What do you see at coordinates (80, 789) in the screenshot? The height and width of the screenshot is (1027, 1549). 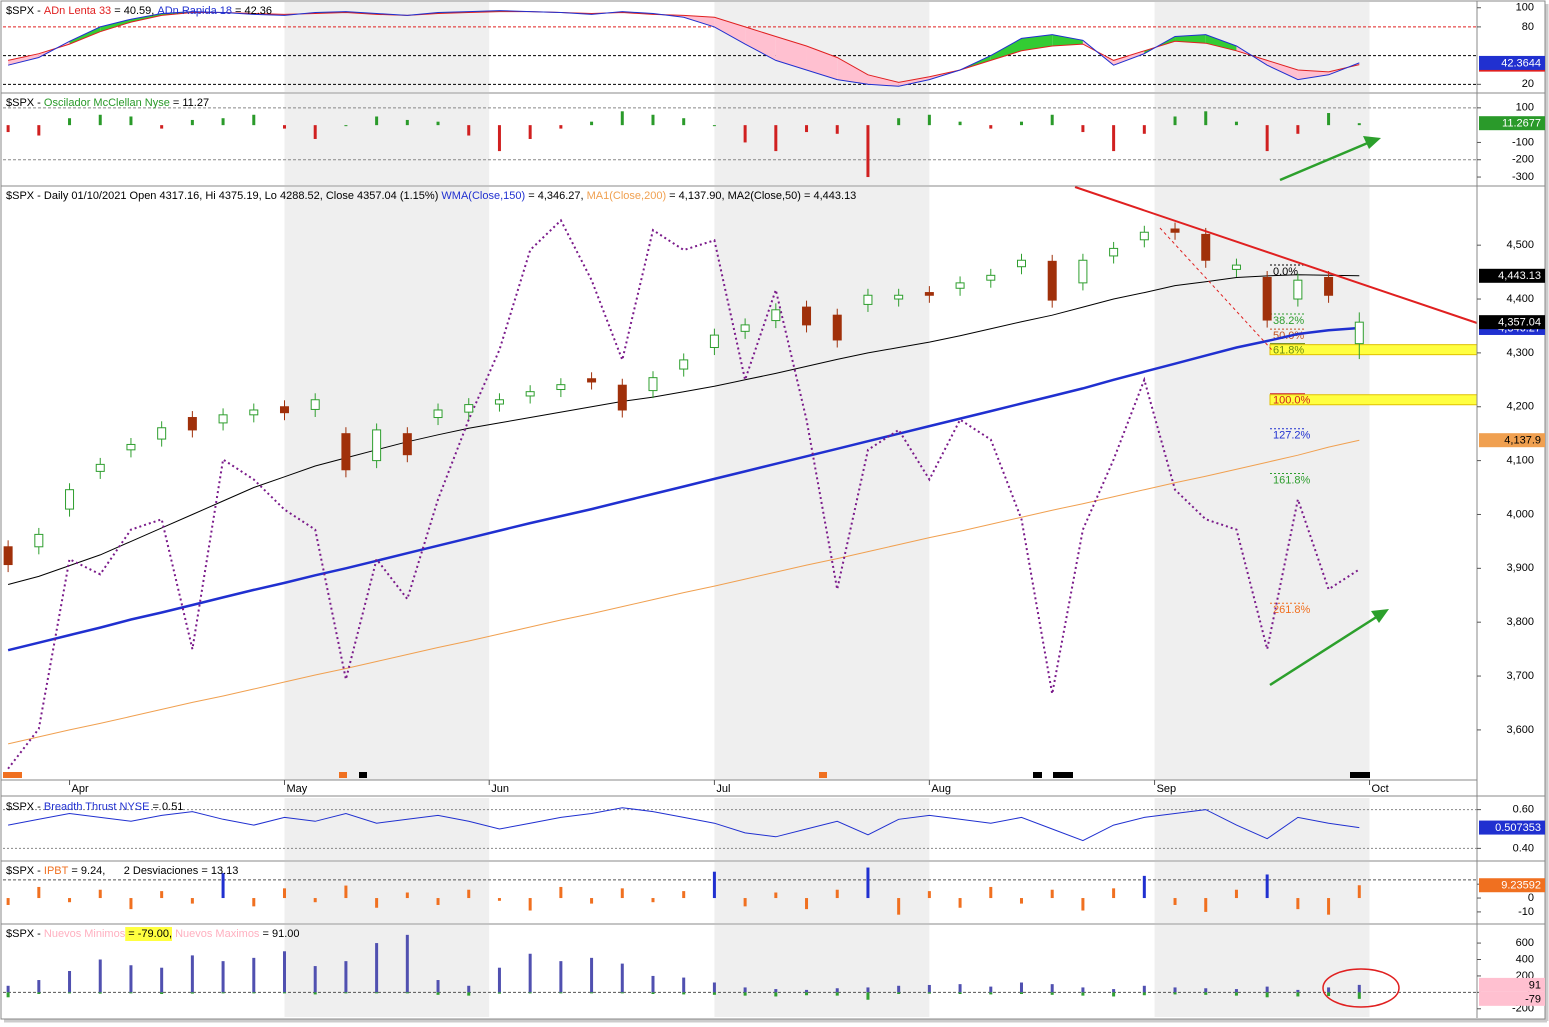 I see `x-tick-label: Apr` at bounding box center [80, 789].